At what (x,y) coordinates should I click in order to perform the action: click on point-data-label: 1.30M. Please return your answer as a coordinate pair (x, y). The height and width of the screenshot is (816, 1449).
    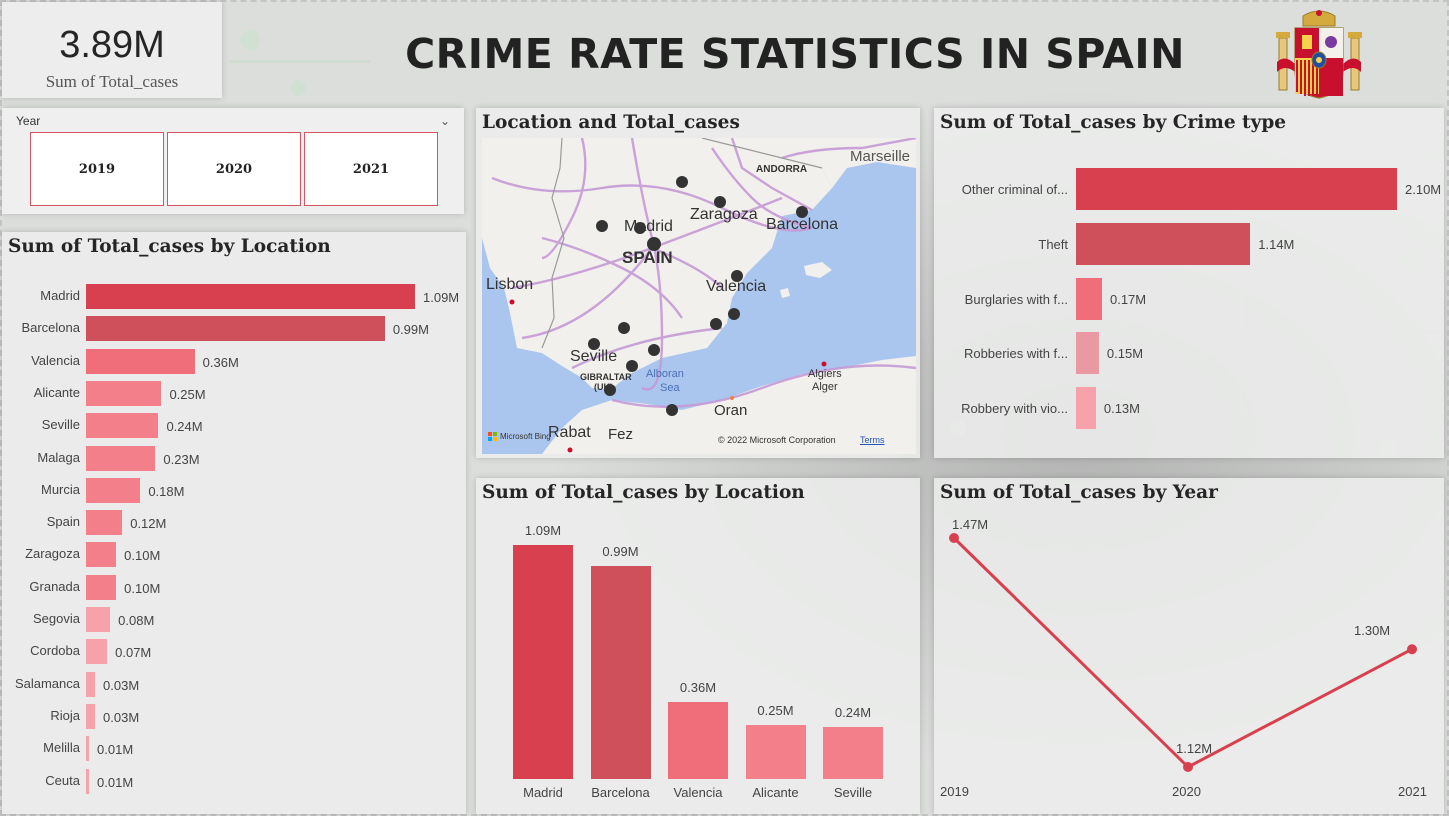
    Looking at the image, I should click on (1372, 630).